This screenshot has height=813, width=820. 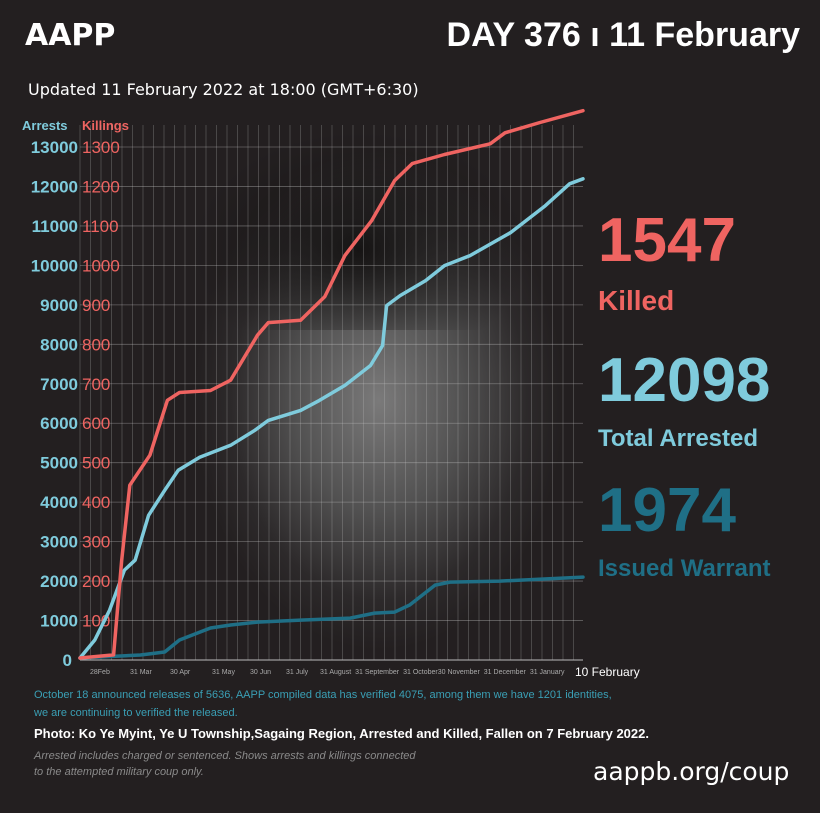 I want to click on x-tick-label: 31 May, so click(x=223, y=672).